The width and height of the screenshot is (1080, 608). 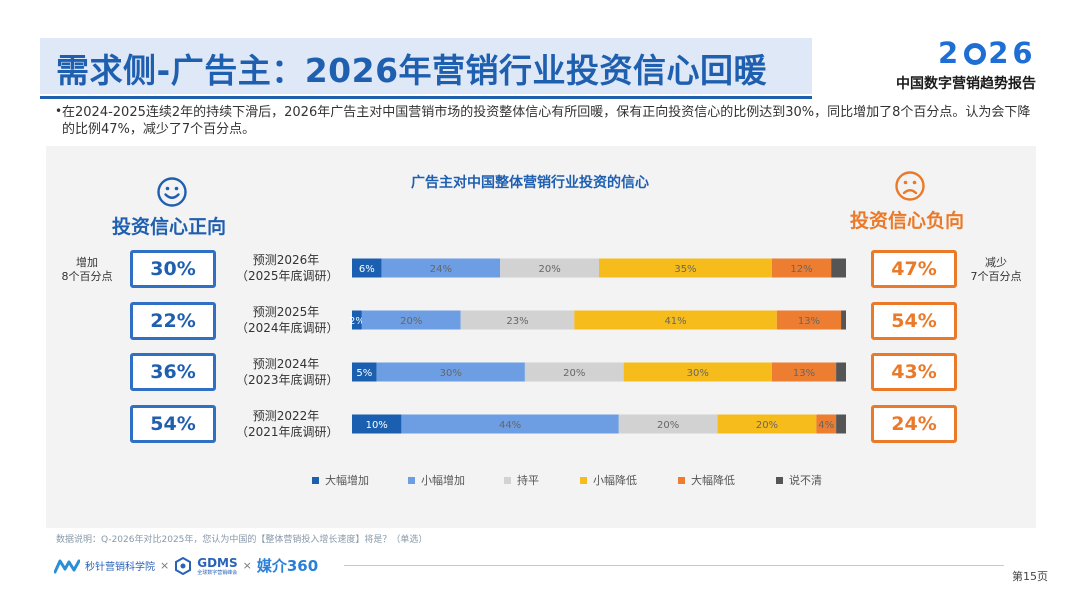 I want to click on legend-item: 持平, so click(x=521, y=480).